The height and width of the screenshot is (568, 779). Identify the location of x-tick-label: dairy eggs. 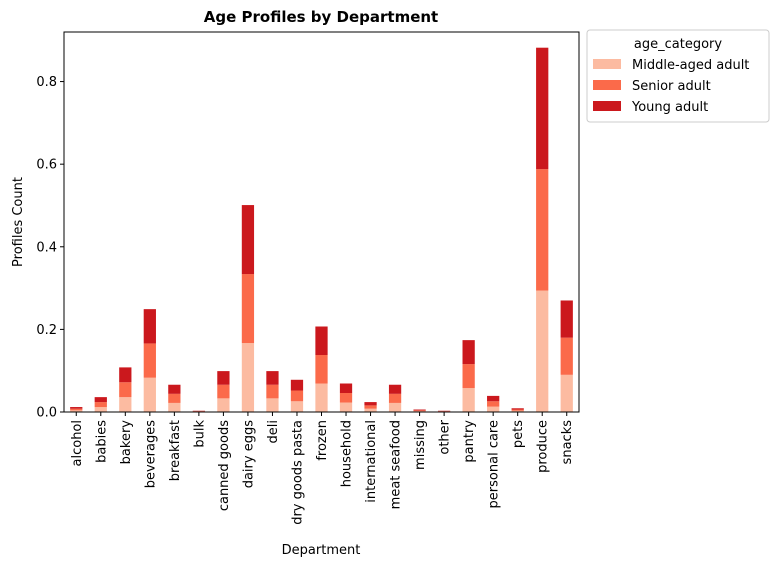
(248, 454).